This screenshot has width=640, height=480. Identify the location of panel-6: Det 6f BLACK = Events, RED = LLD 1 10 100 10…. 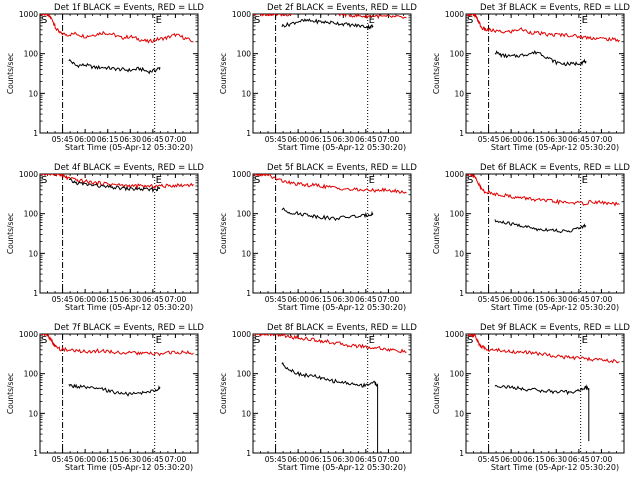
(531, 237).